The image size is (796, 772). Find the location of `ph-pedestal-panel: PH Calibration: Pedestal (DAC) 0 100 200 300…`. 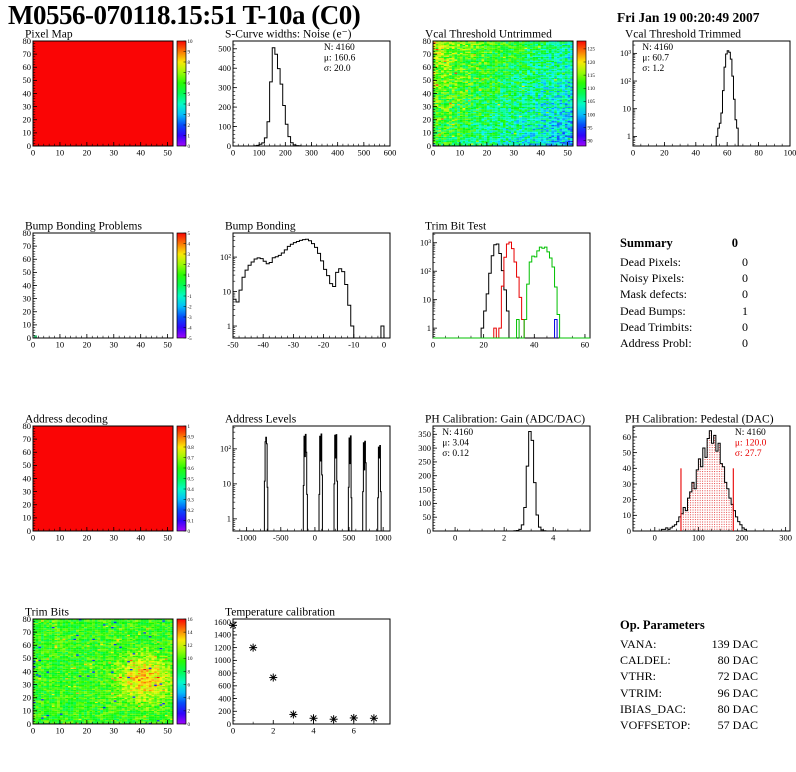

ph-pedestal-panel: PH Calibration: Pedestal (DAC) 0 100 200 300… is located at coordinates (702, 480).